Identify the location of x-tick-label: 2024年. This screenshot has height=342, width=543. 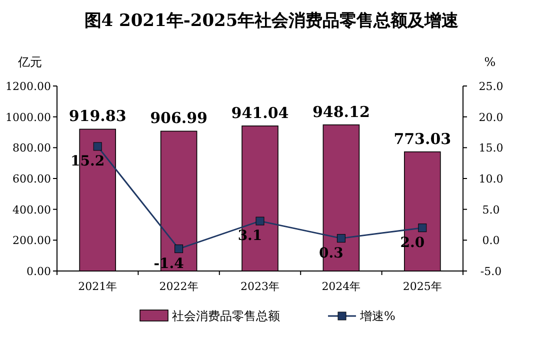
(341, 286).